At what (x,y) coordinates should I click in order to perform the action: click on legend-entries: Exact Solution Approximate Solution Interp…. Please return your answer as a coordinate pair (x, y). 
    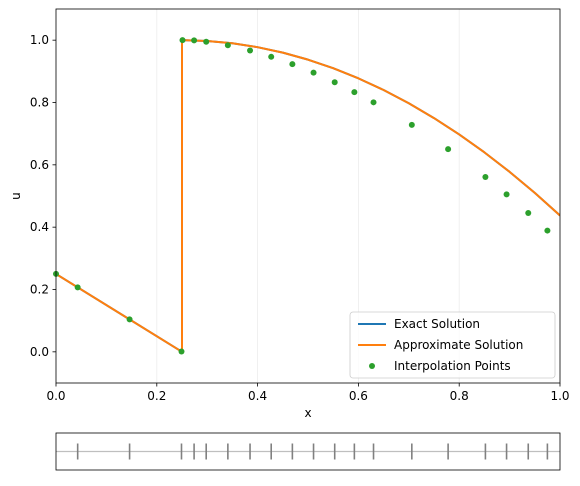
    Looking at the image, I should click on (440, 345).